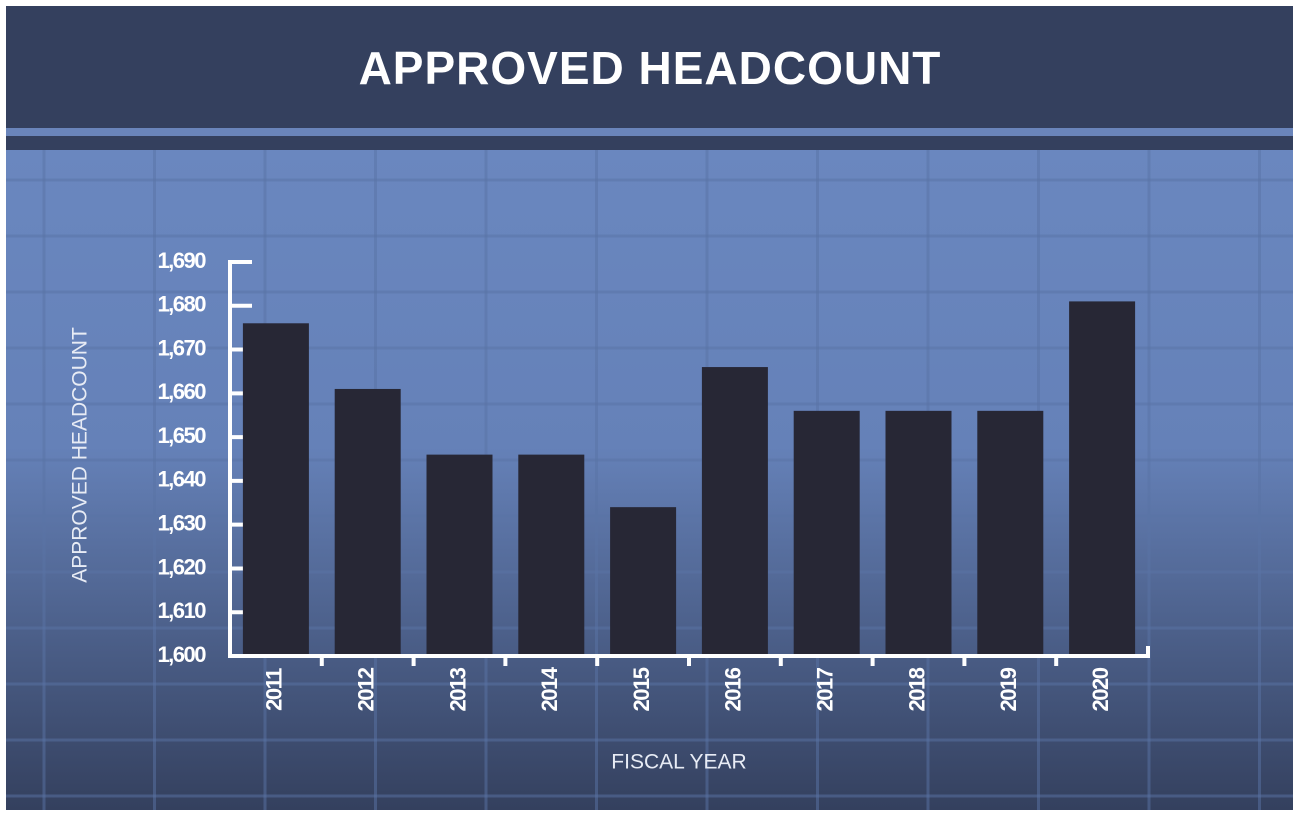 This screenshot has height=816, width=1299. I want to click on x-tick-label: 2016, so click(733, 689).